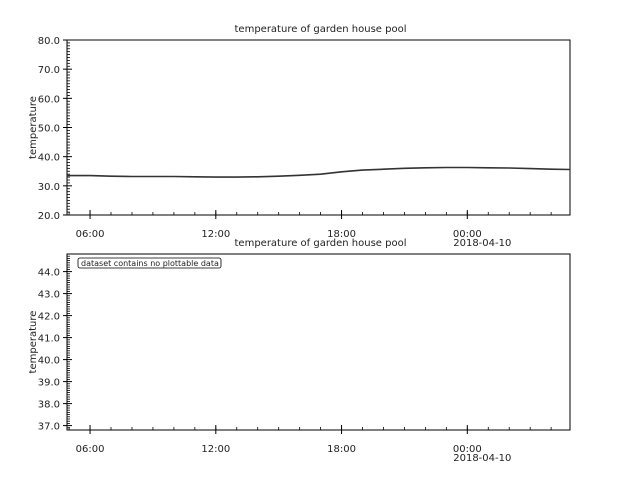 The height and width of the screenshot is (480, 640). Describe the element at coordinates (49, 129) in the screenshot. I see `y-tick-label: 50.0` at that location.